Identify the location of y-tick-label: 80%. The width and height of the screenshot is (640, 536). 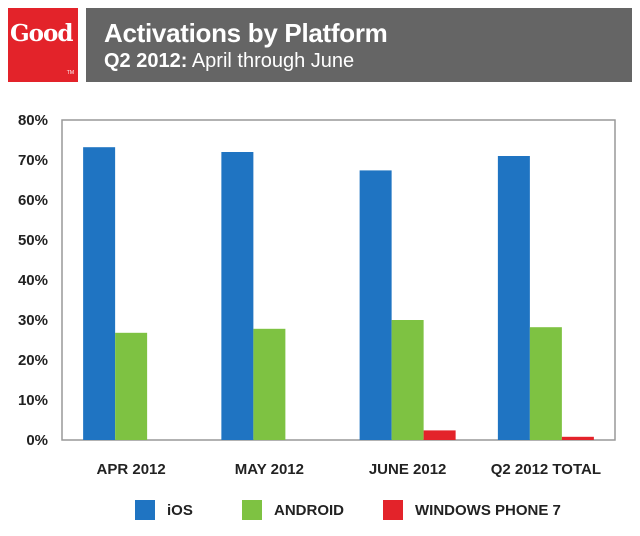
(33, 120).